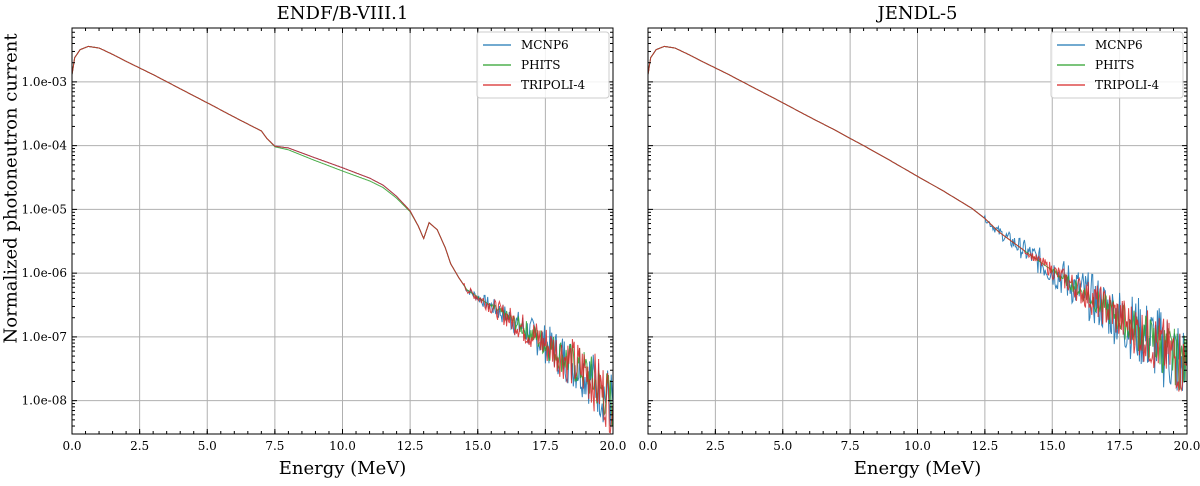 This screenshot has width=1200, height=486. What do you see at coordinates (44, 401) in the screenshot?
I see `y-tick-label: 1.0e-08` at bounding box center [44, 401].